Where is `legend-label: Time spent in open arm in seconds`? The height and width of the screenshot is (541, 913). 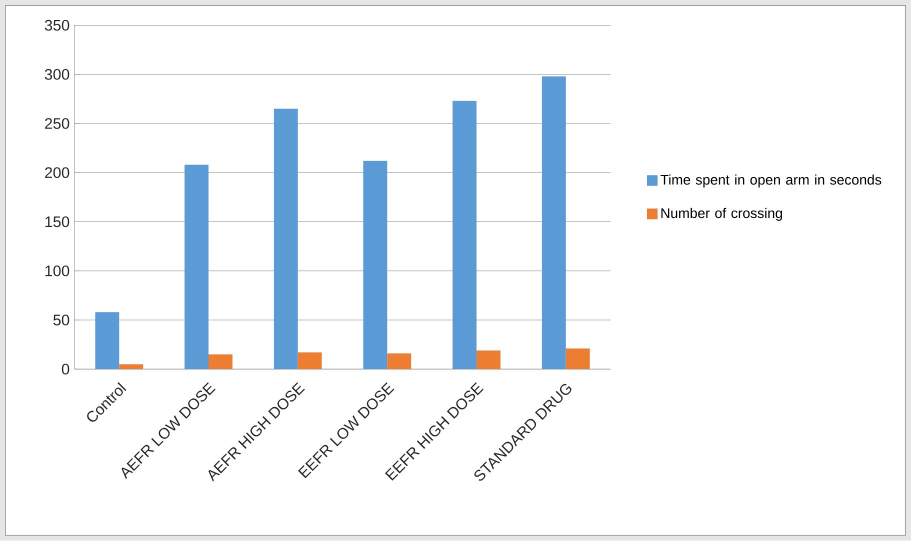 legend-label: Time spent in open arm in seconds is located at coordinates (771, 181).